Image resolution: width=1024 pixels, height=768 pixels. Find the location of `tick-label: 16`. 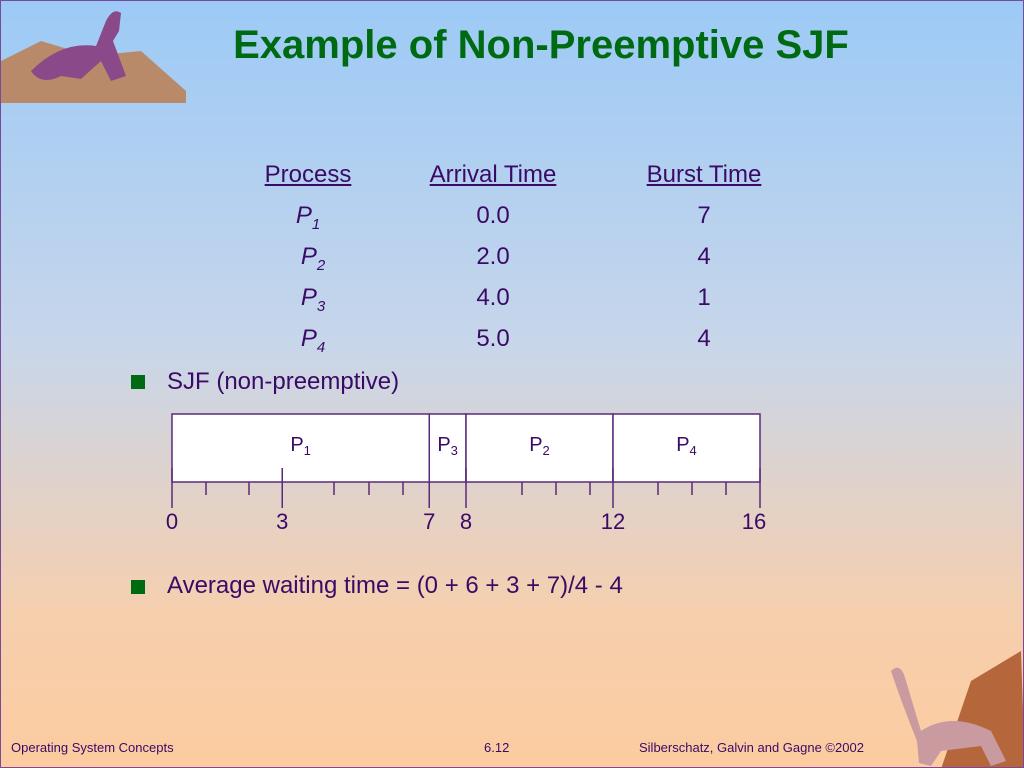

tick-label: 16 is located at coordinates (754, 521).